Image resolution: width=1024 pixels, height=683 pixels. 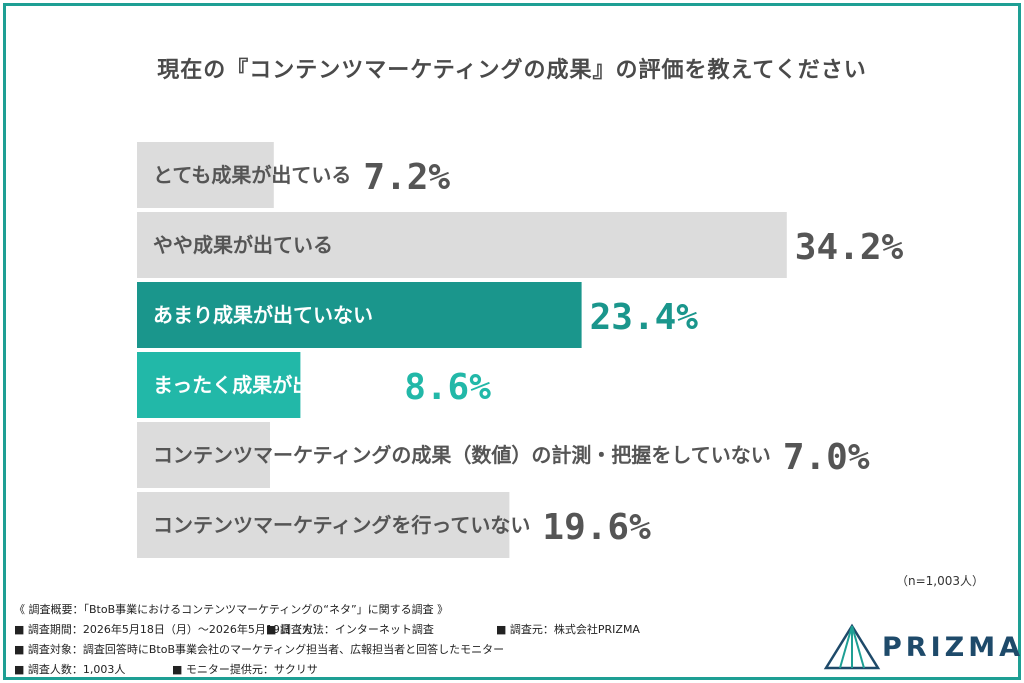 What do you see at coordinates (341, 525) in the screenshot?
I see `category-label-6: コンテンツマーケティングを行っていない` at bounding box center [341, 525].